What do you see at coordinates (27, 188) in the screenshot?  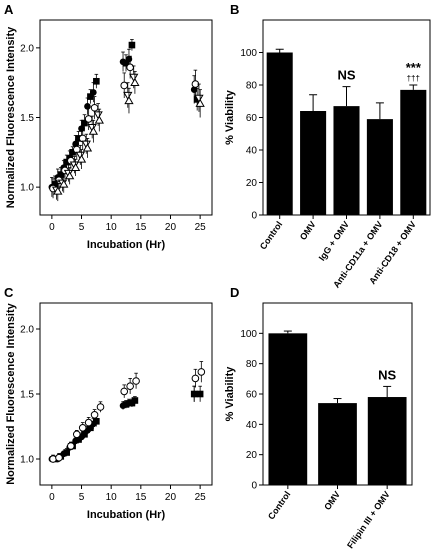 I see `y-tick-label: 1.0` at bounding box center [27, 188].